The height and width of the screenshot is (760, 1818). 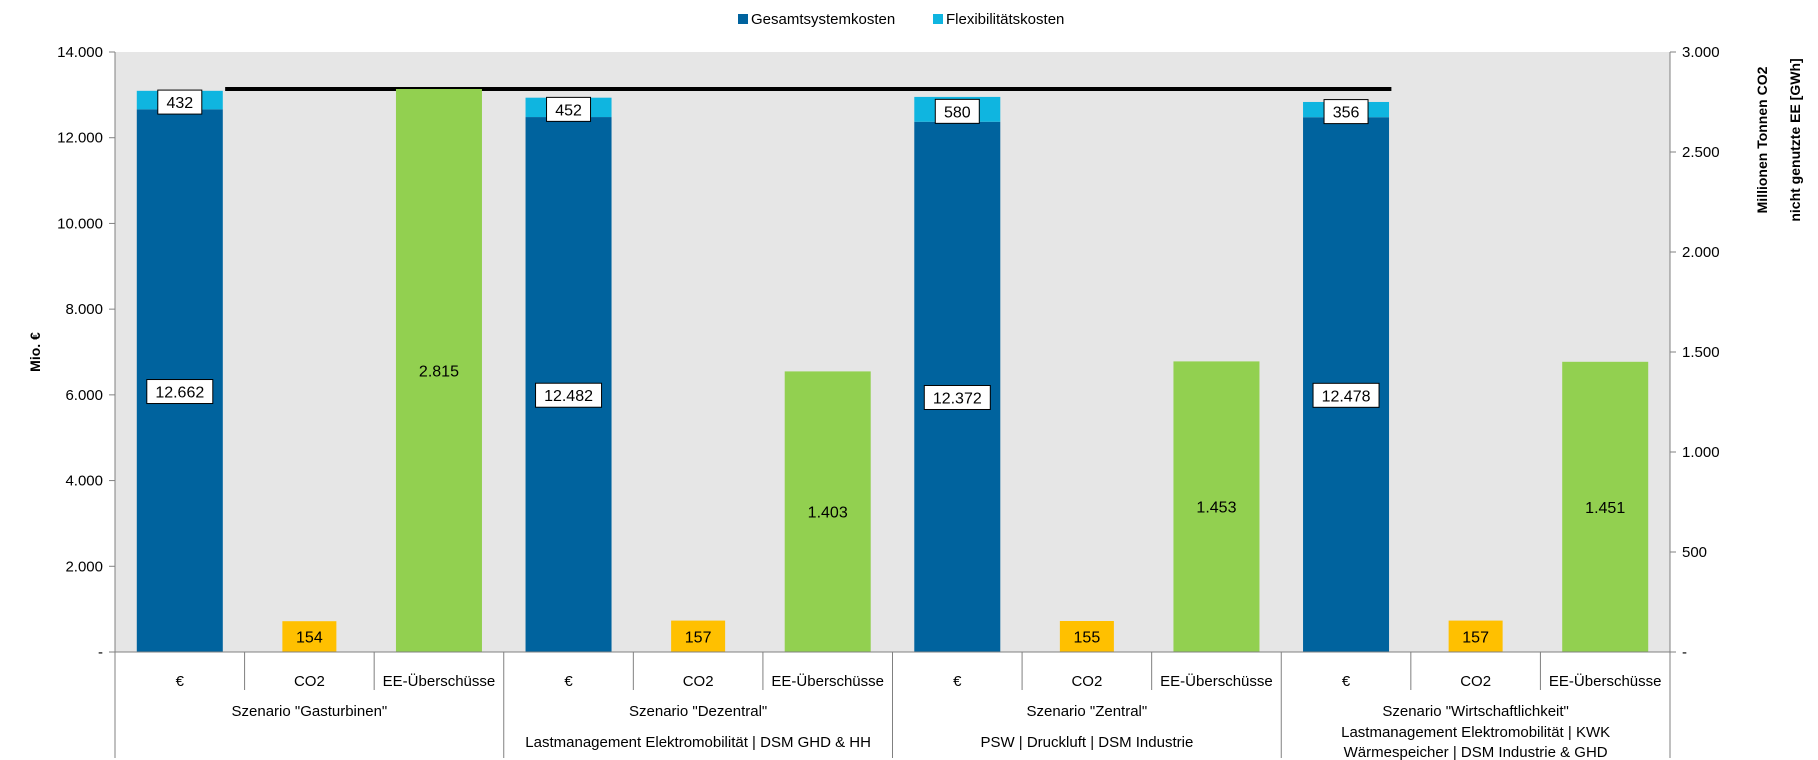 What do you see at coordinates (1701, 452) in the screenshot?
I see `y-tick-right-2: 1.000` at bounding box center [1701, 452].